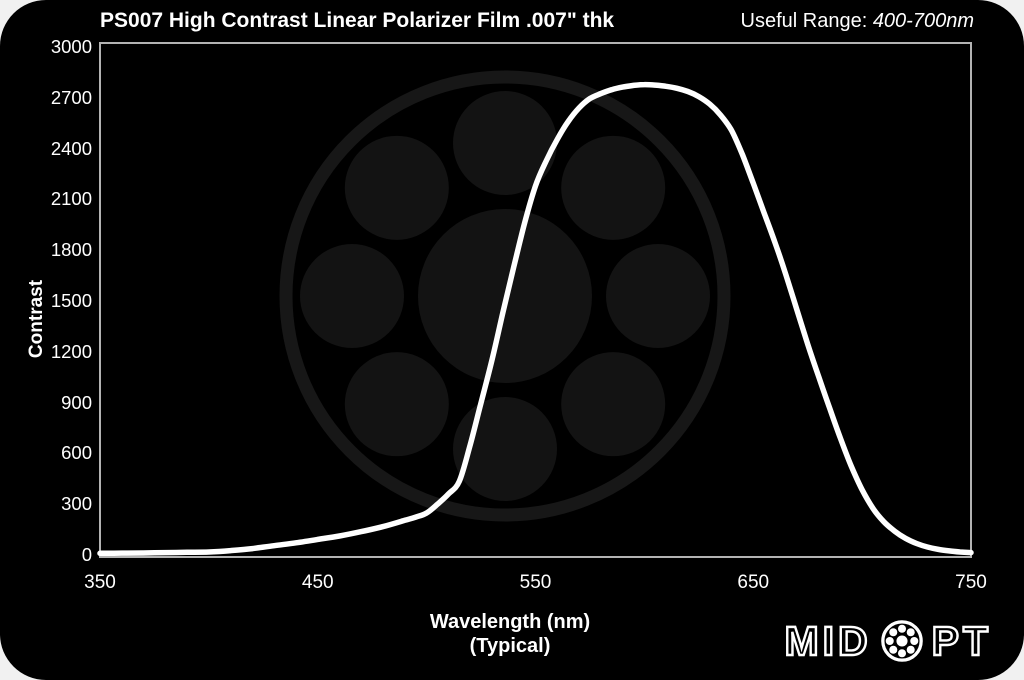  What do you see at coordinates (76, 504) in the screenshot?
I see `y-tick-label-300: 300` at bounding box center [76, 504].